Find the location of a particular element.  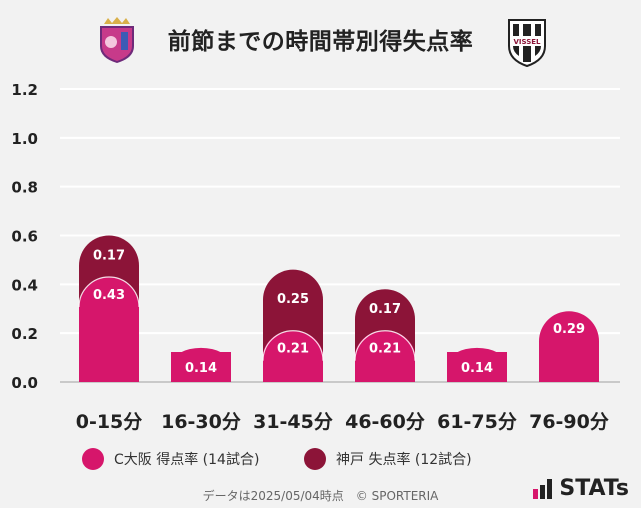

legend-swatch-kobe is located at coordinates (315, 459).